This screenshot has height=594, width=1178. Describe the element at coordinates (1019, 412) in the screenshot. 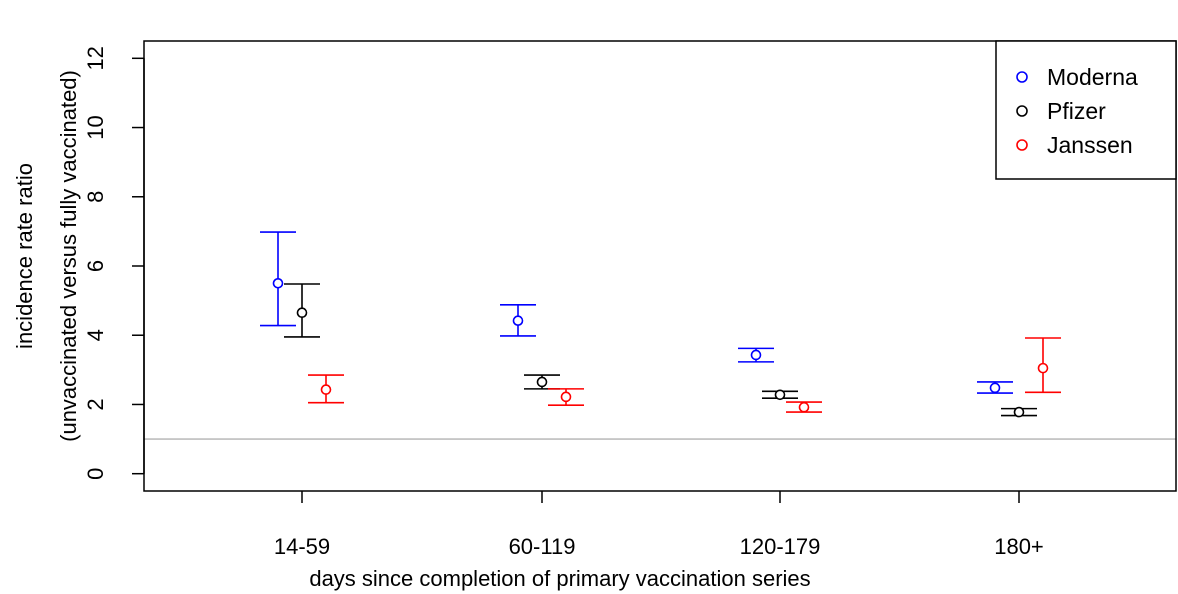

I see `pfizer-point-180+` at that location.